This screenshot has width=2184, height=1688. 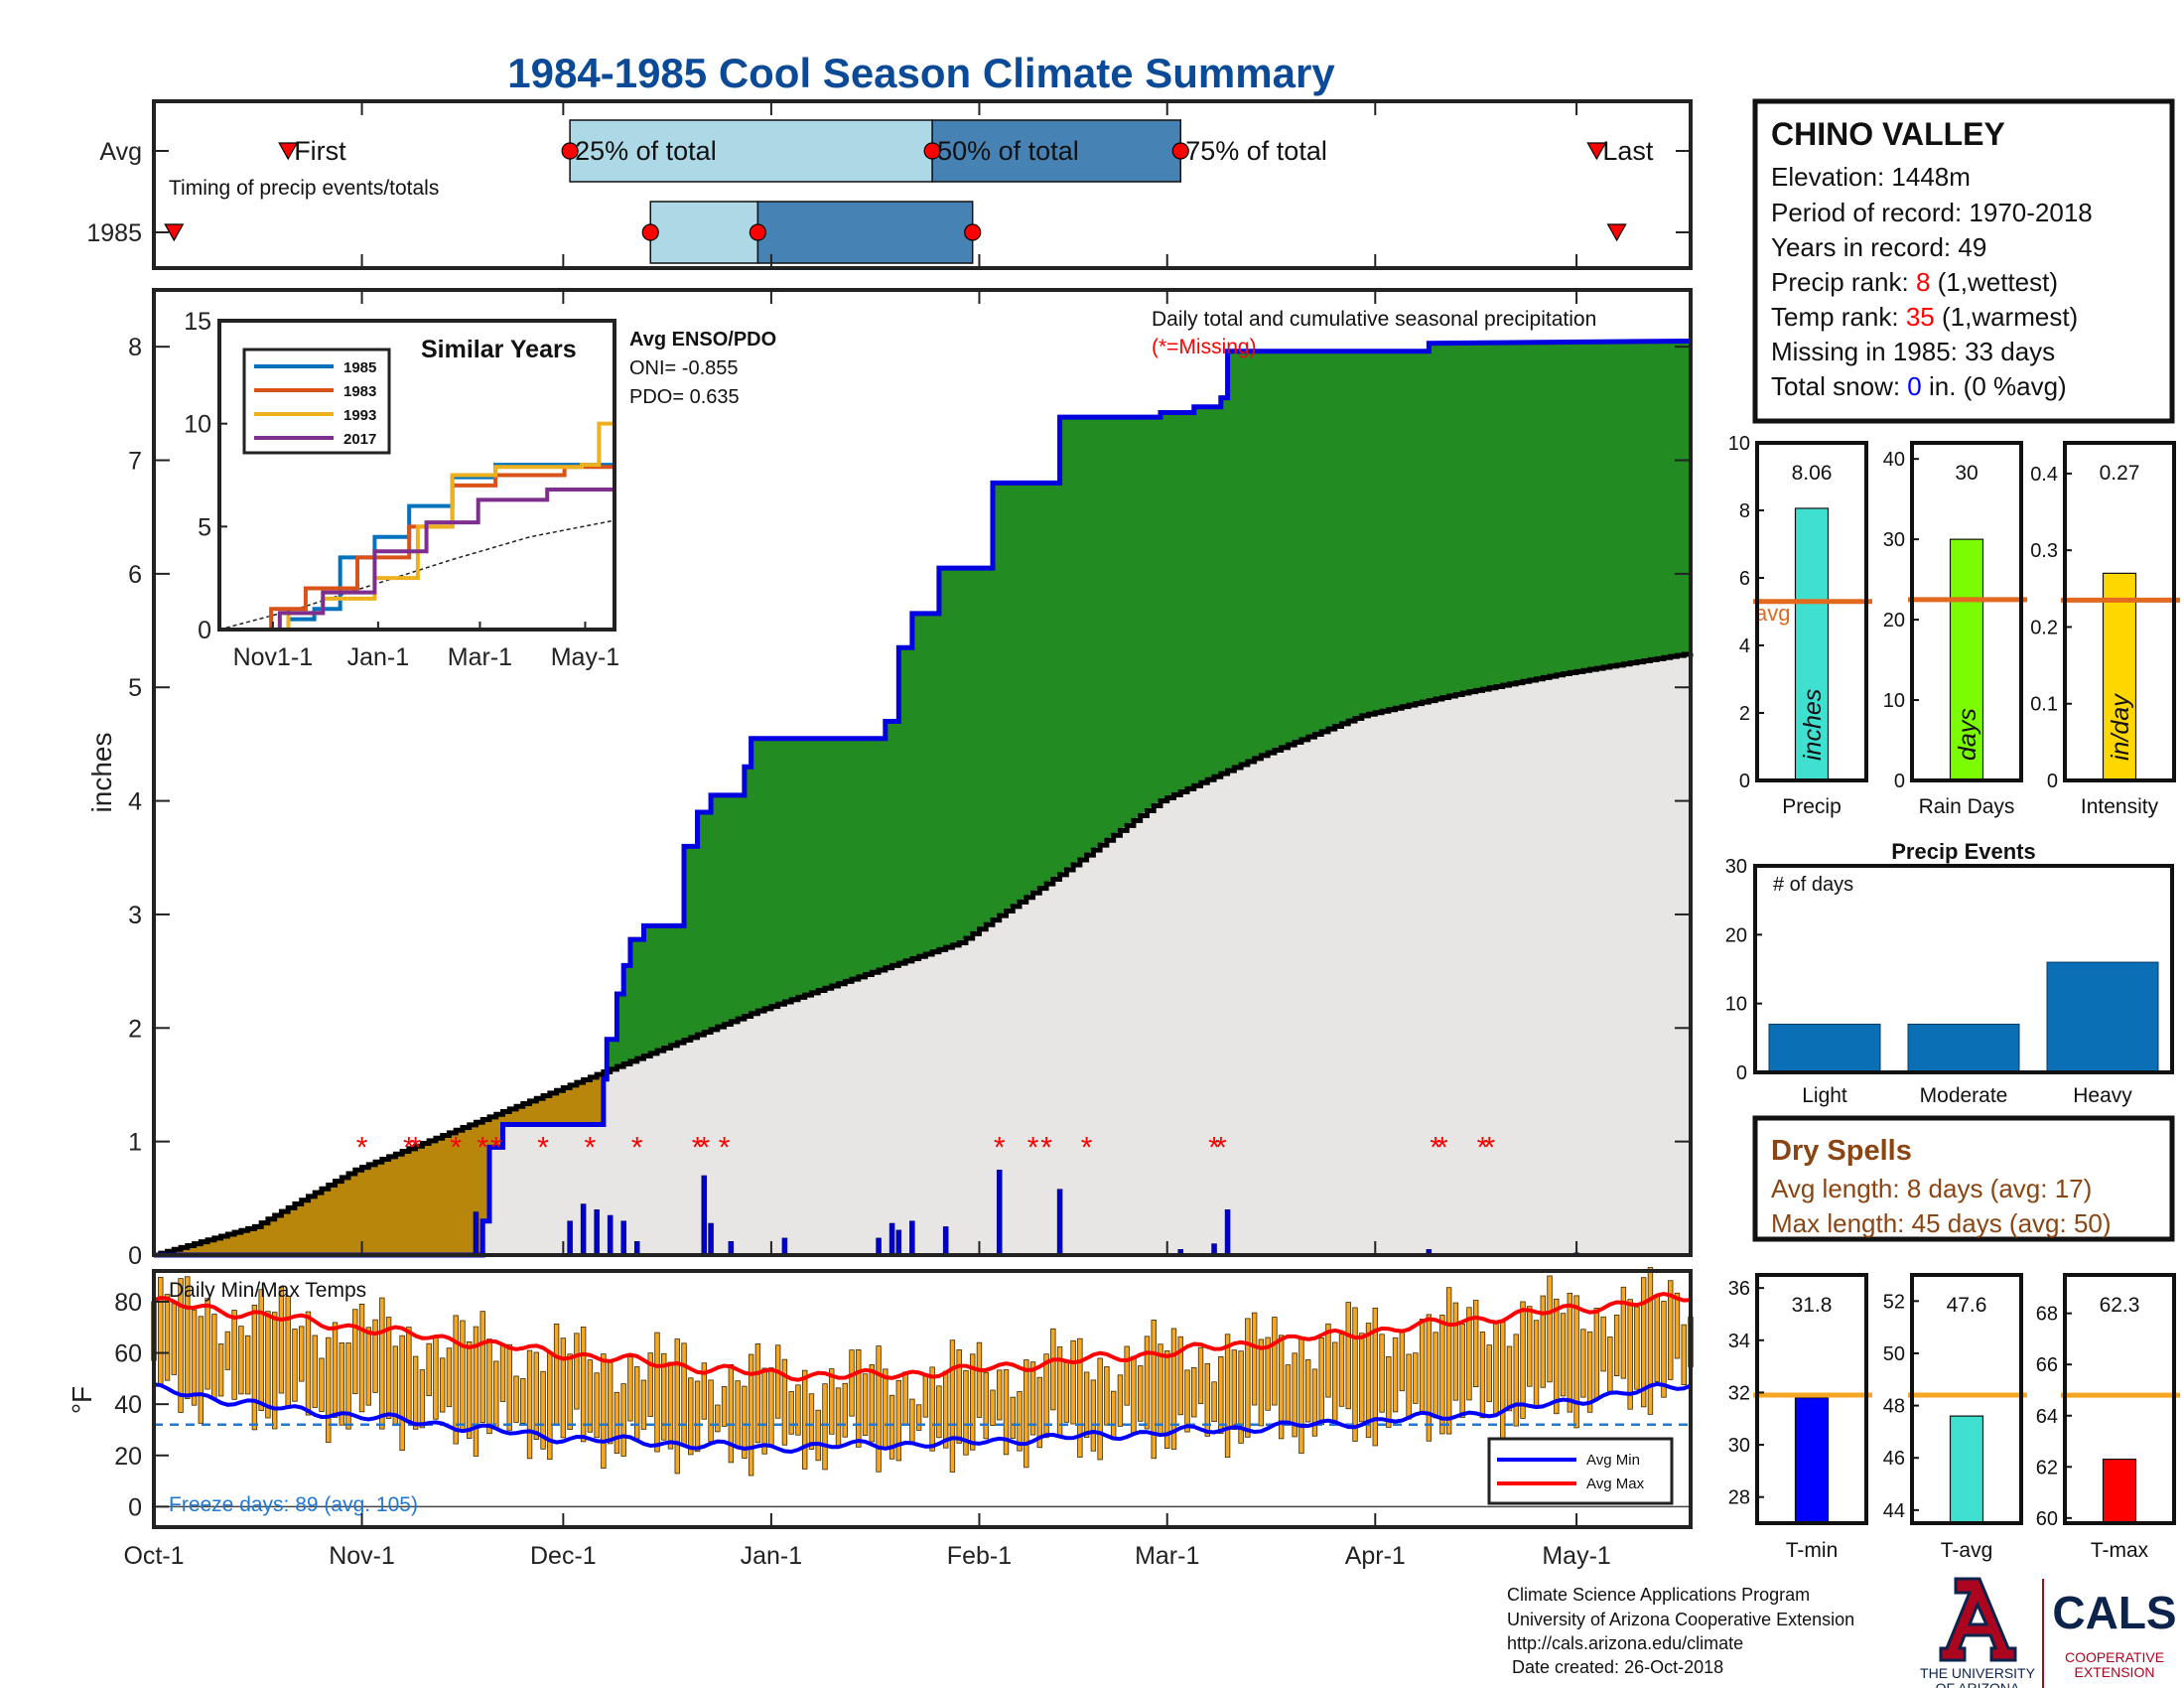 I want to click on figure-title: 1984-1985 Cool Season Climate Summary, so click(x=921, y=73).